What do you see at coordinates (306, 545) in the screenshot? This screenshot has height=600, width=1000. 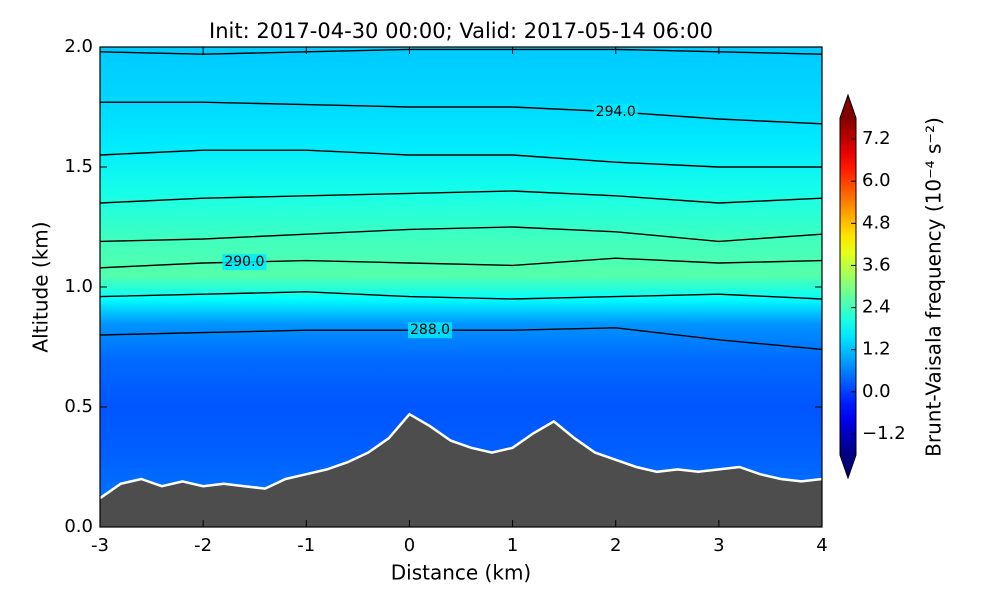 I see `x-tick-label: -1` at bounding box center [306, 545].